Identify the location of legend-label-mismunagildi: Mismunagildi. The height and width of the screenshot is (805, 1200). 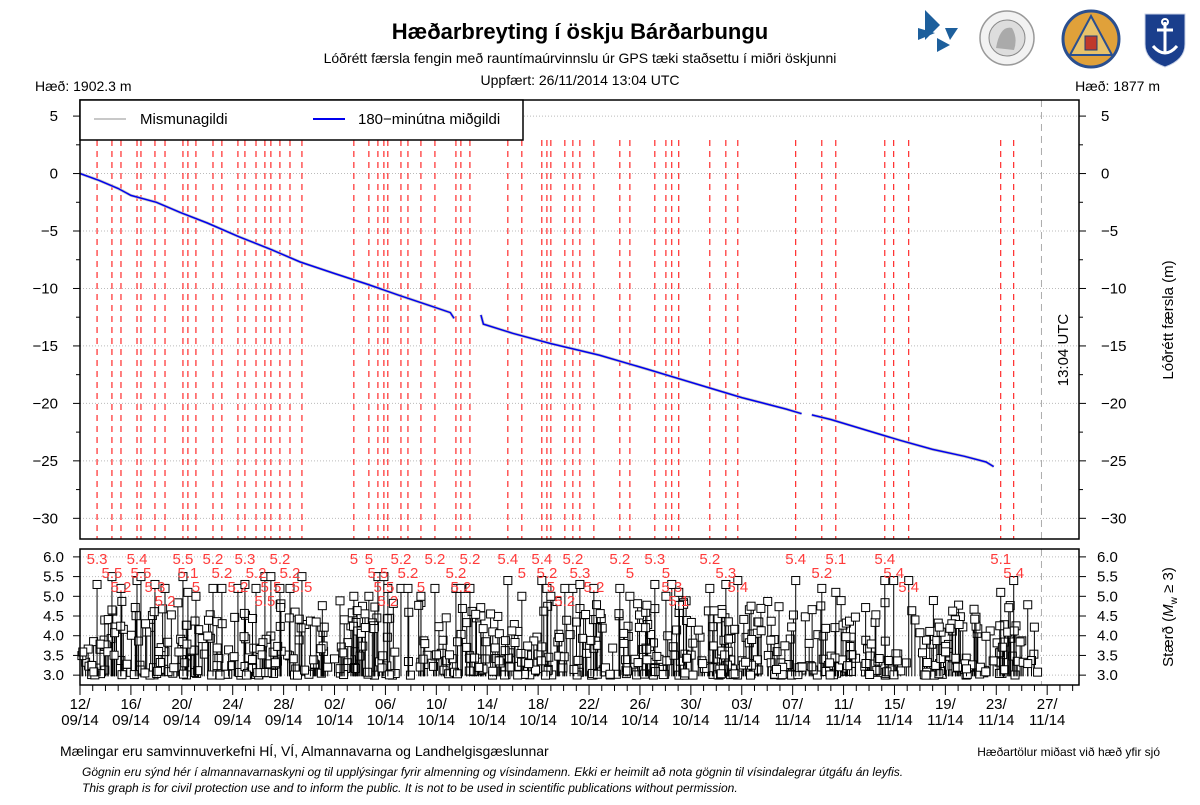
(184, 119).